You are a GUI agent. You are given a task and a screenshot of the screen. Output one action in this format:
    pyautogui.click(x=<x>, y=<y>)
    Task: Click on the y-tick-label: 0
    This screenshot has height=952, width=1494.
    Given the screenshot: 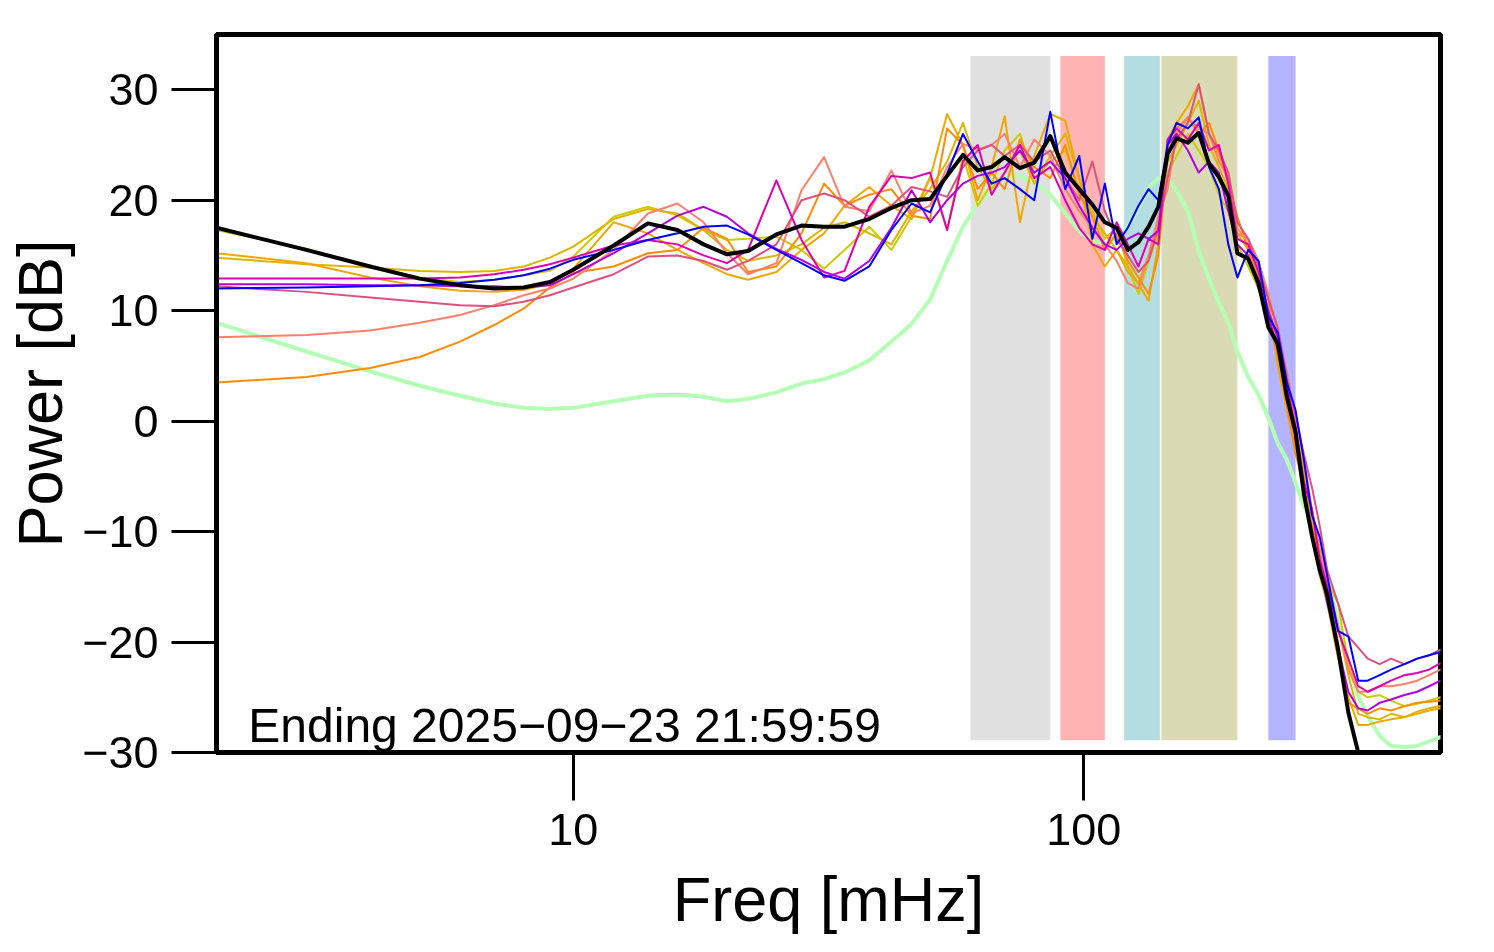 What is the action you would take?
    pyautogui.click(x=146, y=421)
    